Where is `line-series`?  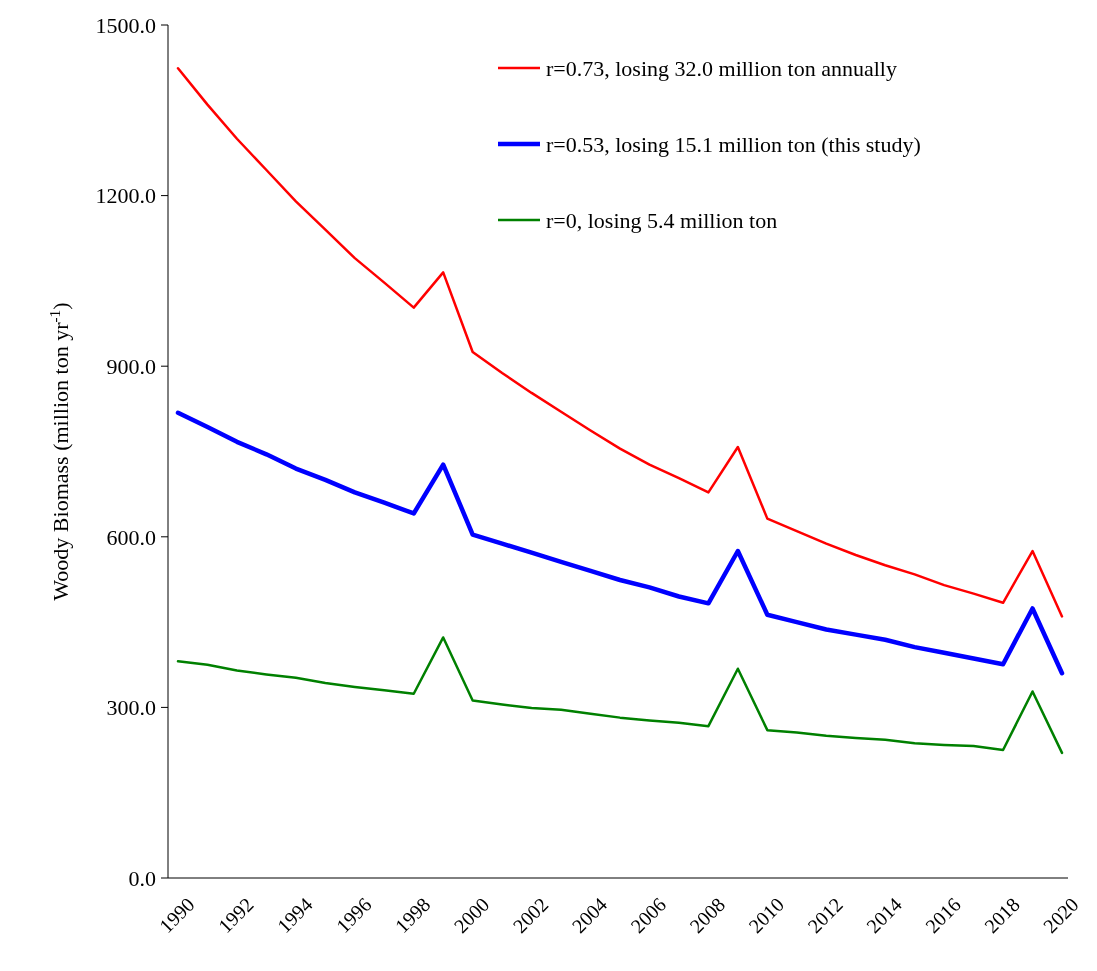 line-series is located at coordinates (620, 695).